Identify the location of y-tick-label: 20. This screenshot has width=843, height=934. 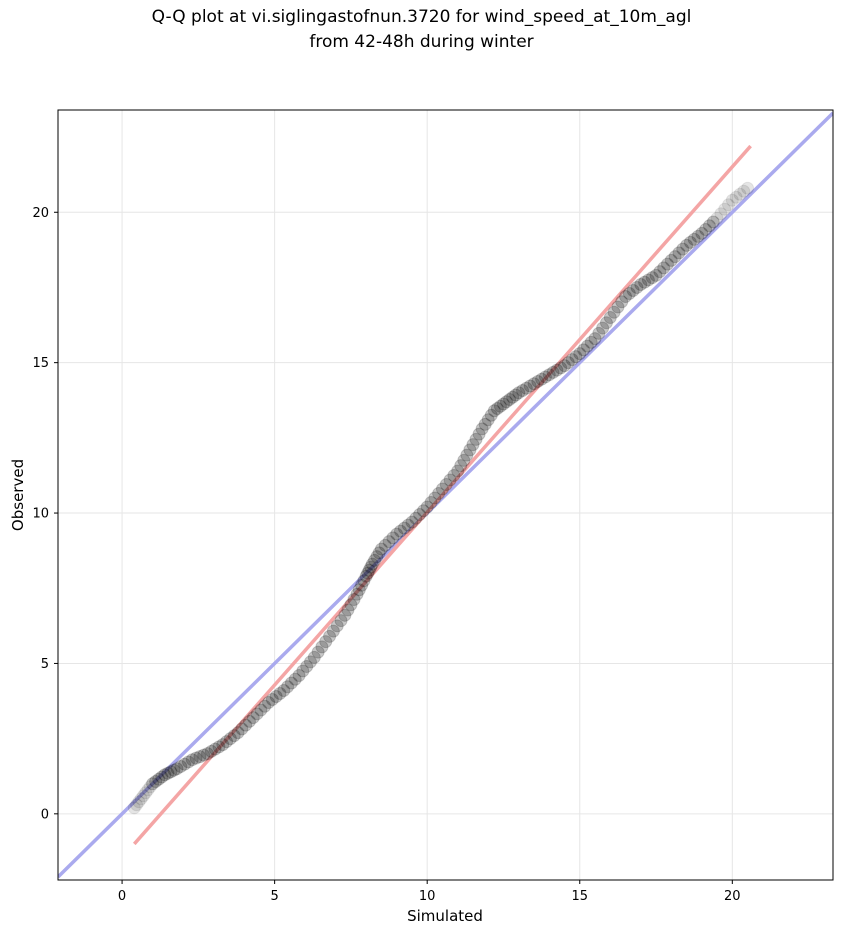
(40, 213).